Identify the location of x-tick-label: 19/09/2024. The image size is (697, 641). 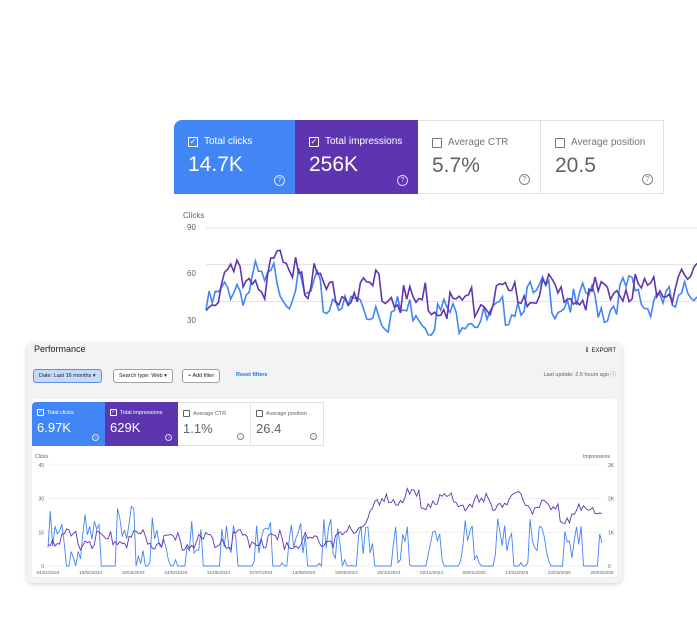
(346, 572).